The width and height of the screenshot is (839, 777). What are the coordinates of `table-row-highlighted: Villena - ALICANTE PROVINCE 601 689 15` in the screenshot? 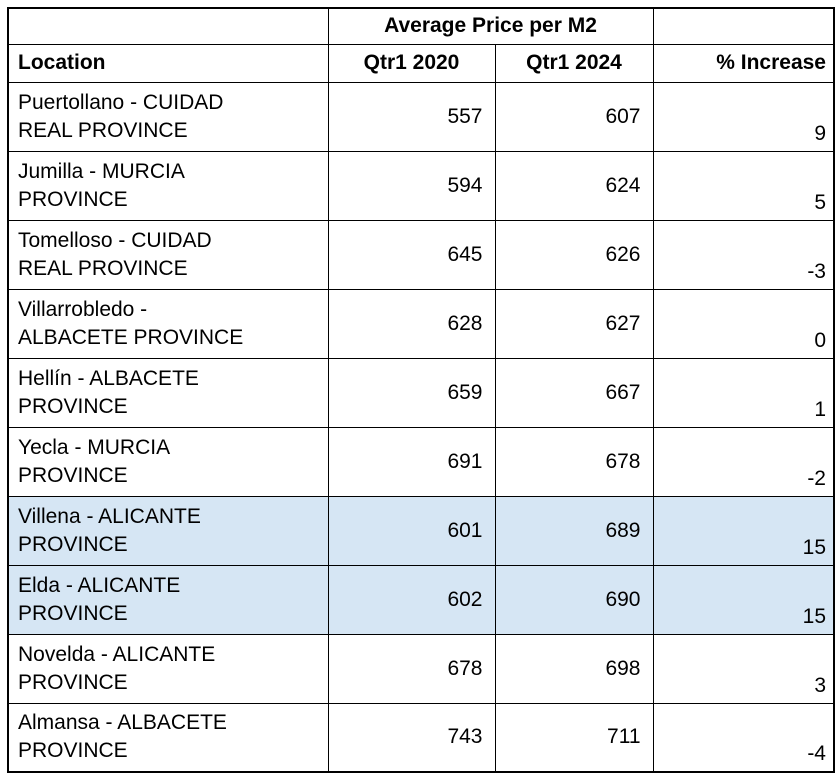 It's located at (421, 530).